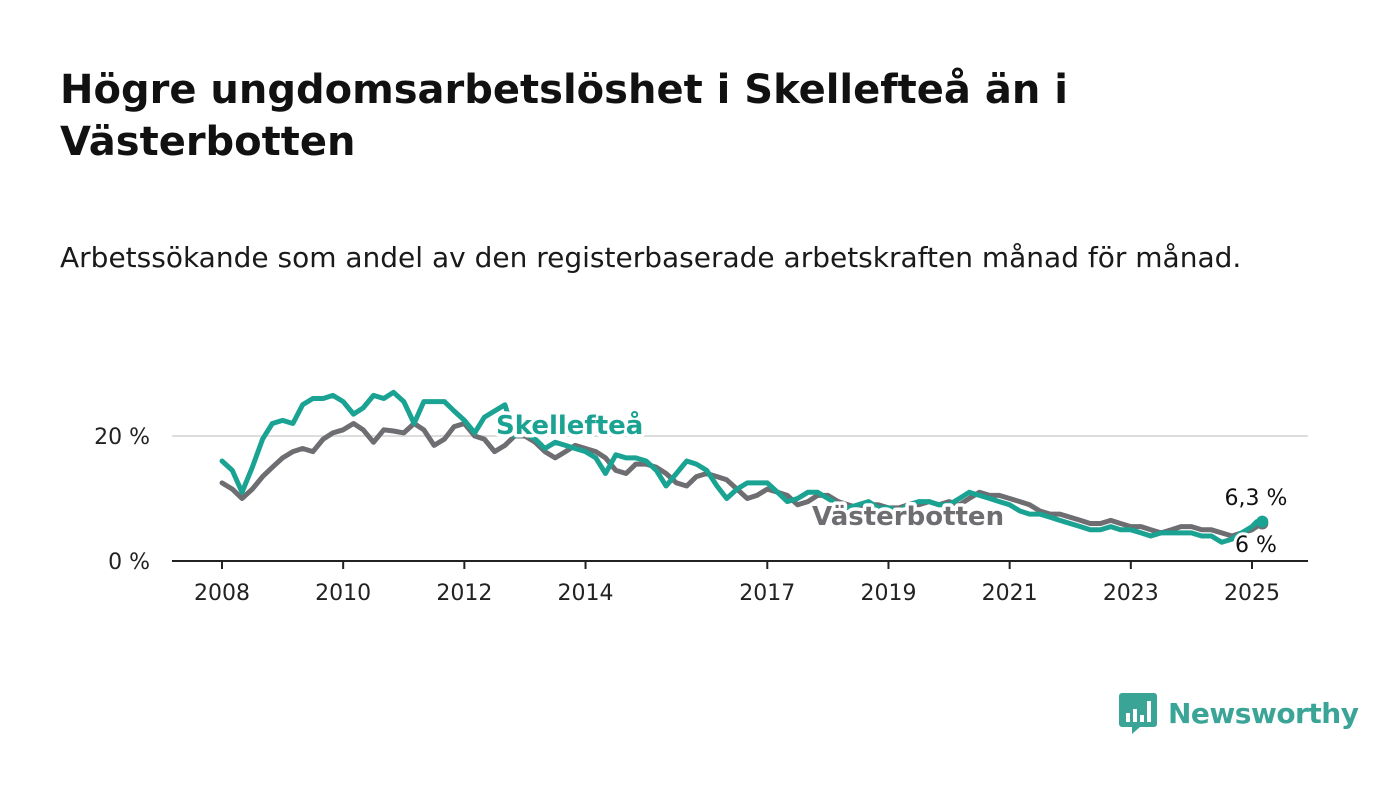  I want to click on x-tick-label: 2012, so click(464, 593).